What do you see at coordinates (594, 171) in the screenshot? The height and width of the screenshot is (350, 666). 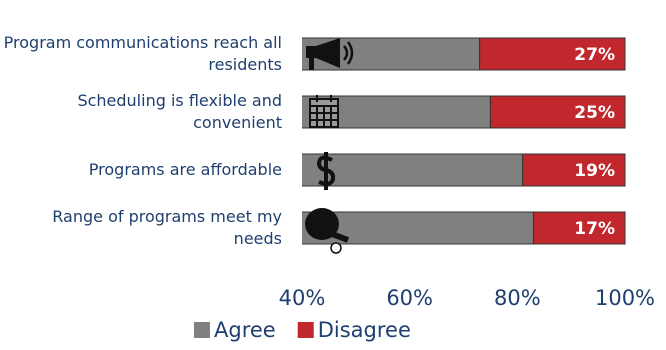 I see `data-label: 19%` at bounding box center [594, 171].